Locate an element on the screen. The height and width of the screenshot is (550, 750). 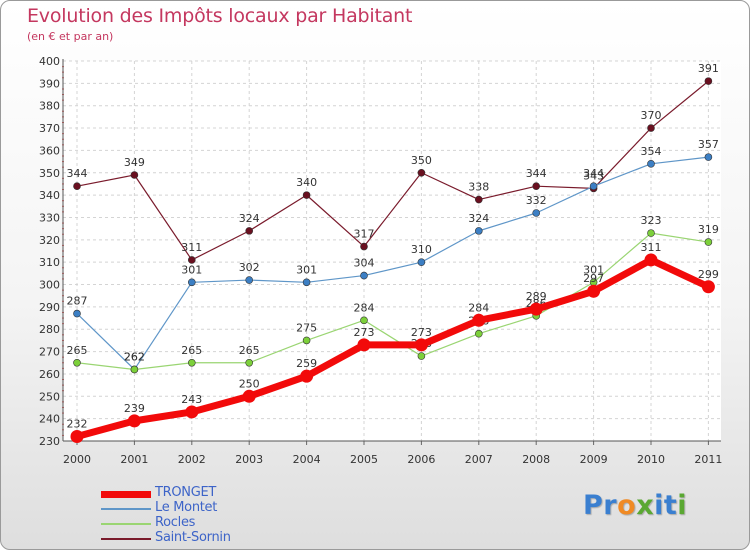
y-tick-label: 280 is located at coordinates (49, 329).